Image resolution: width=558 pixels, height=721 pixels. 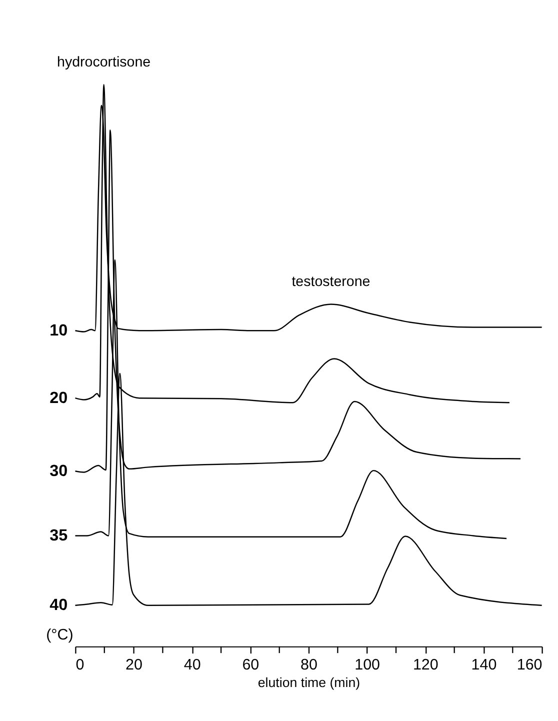 What do you see at coordinates (309, 682) in the screenshot?
I see `x-axis-title: elution time (min)` at bounding box center [309, 682].